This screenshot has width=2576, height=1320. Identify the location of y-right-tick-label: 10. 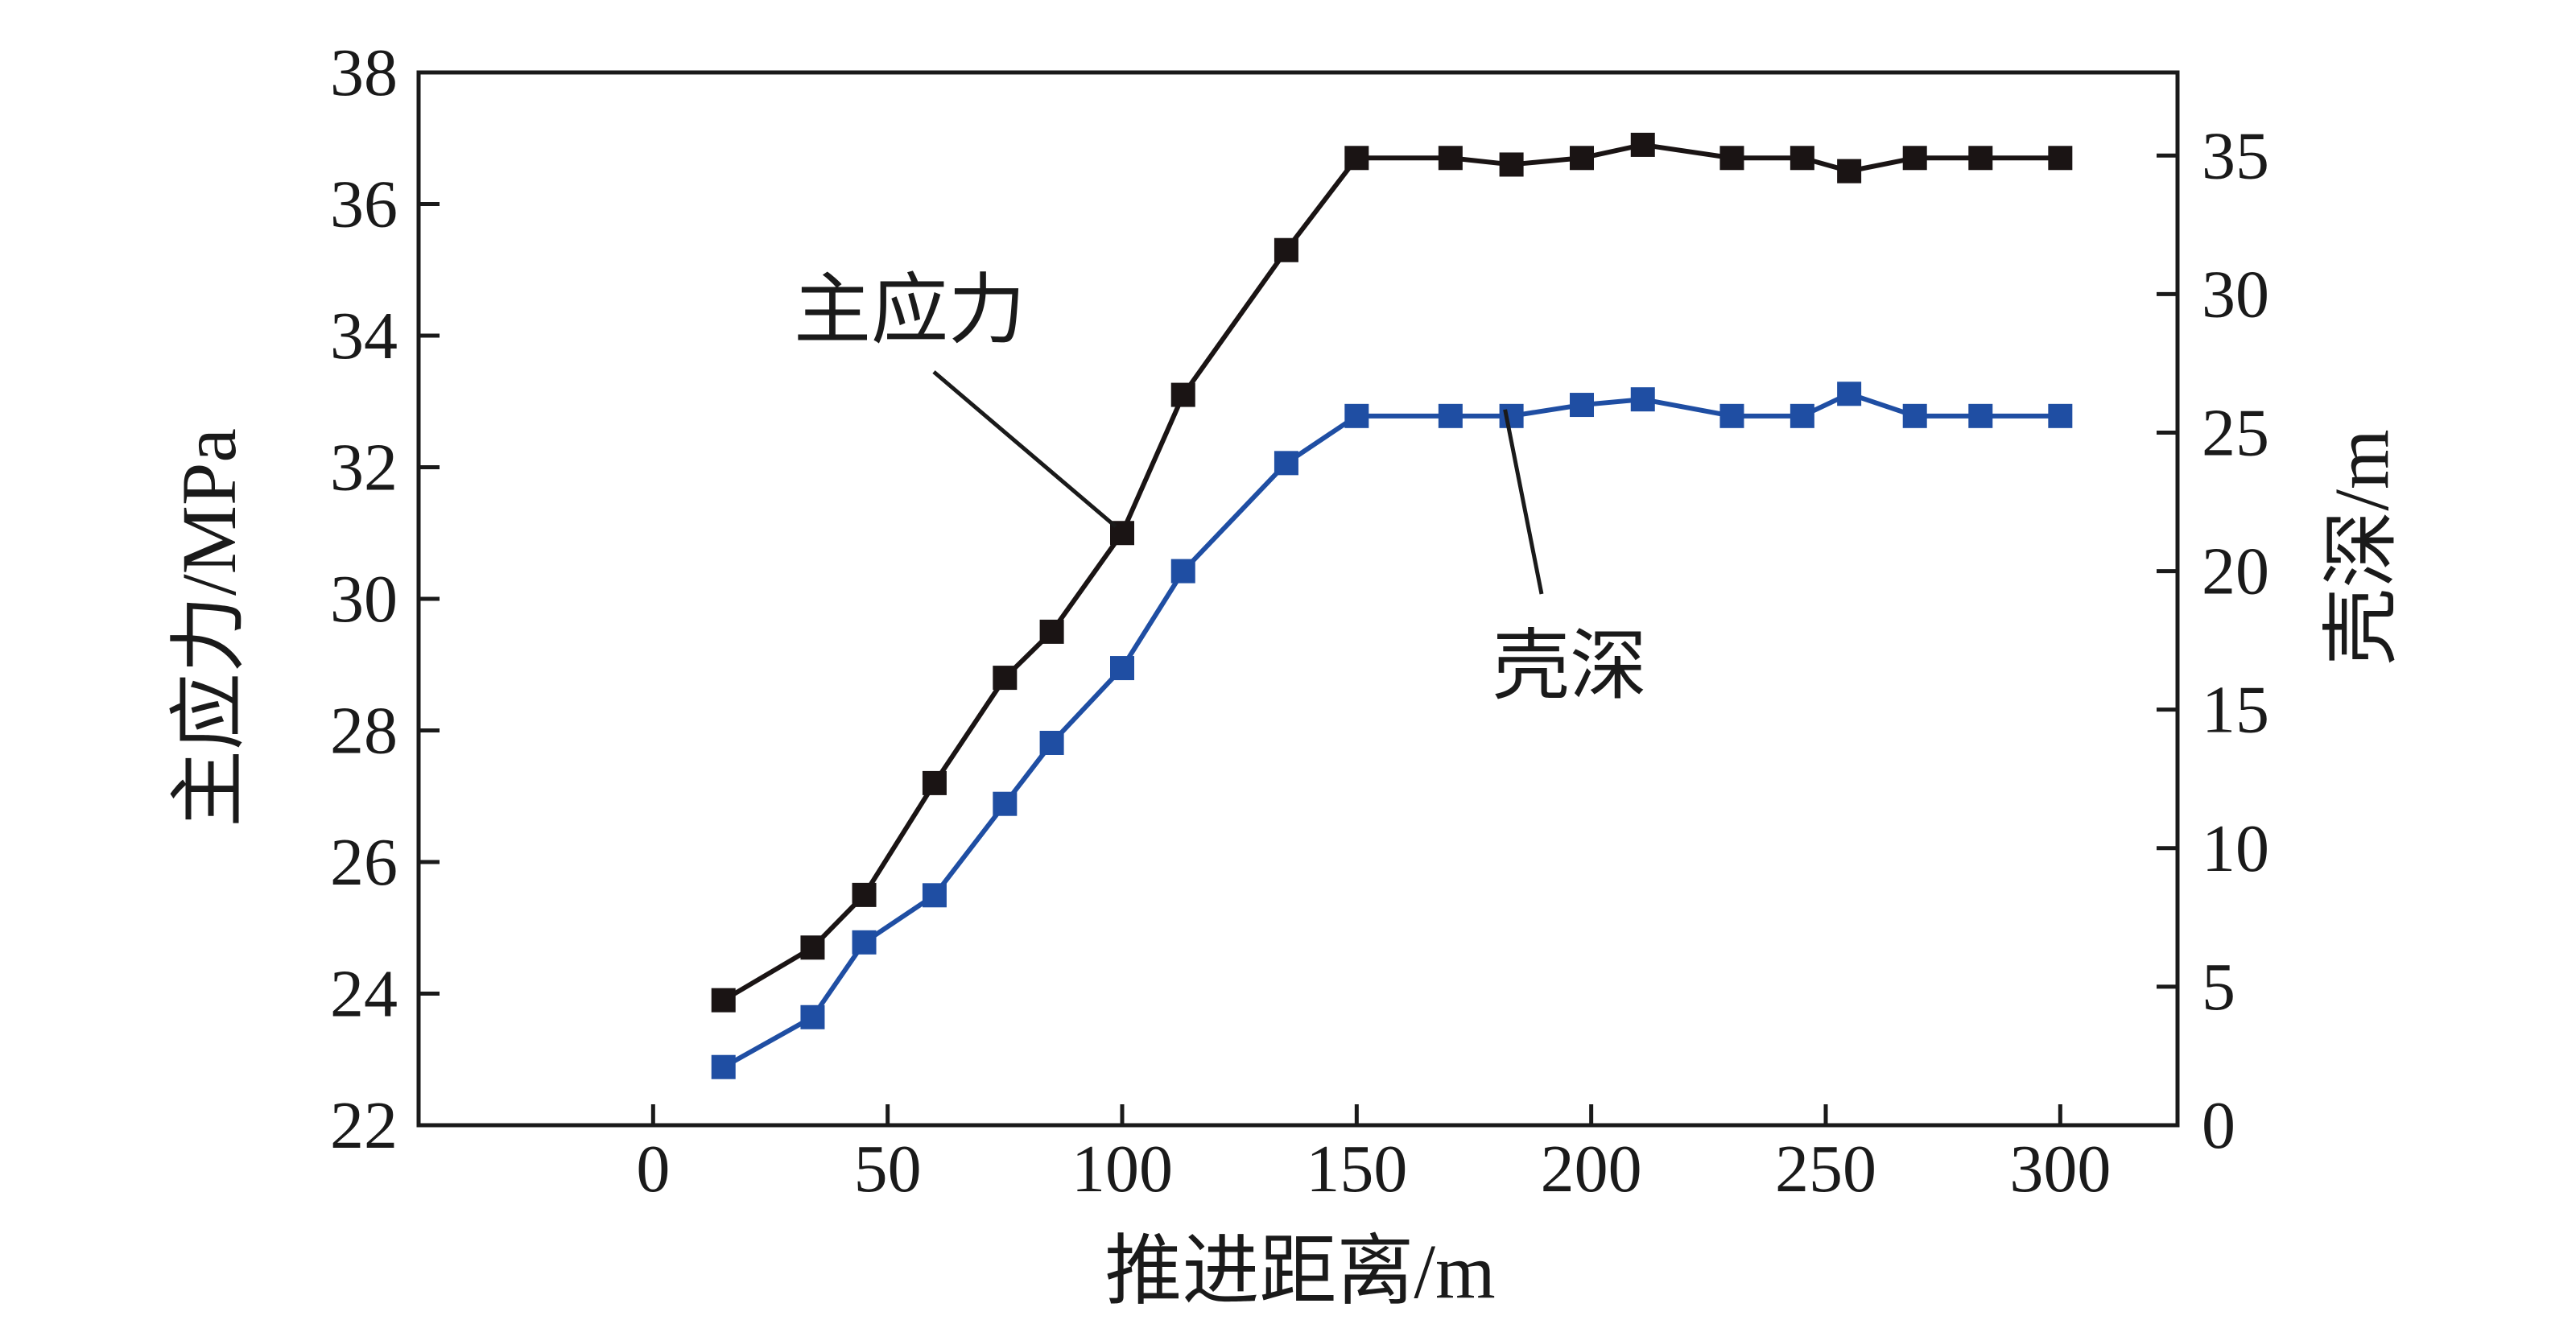
(2235, 849).